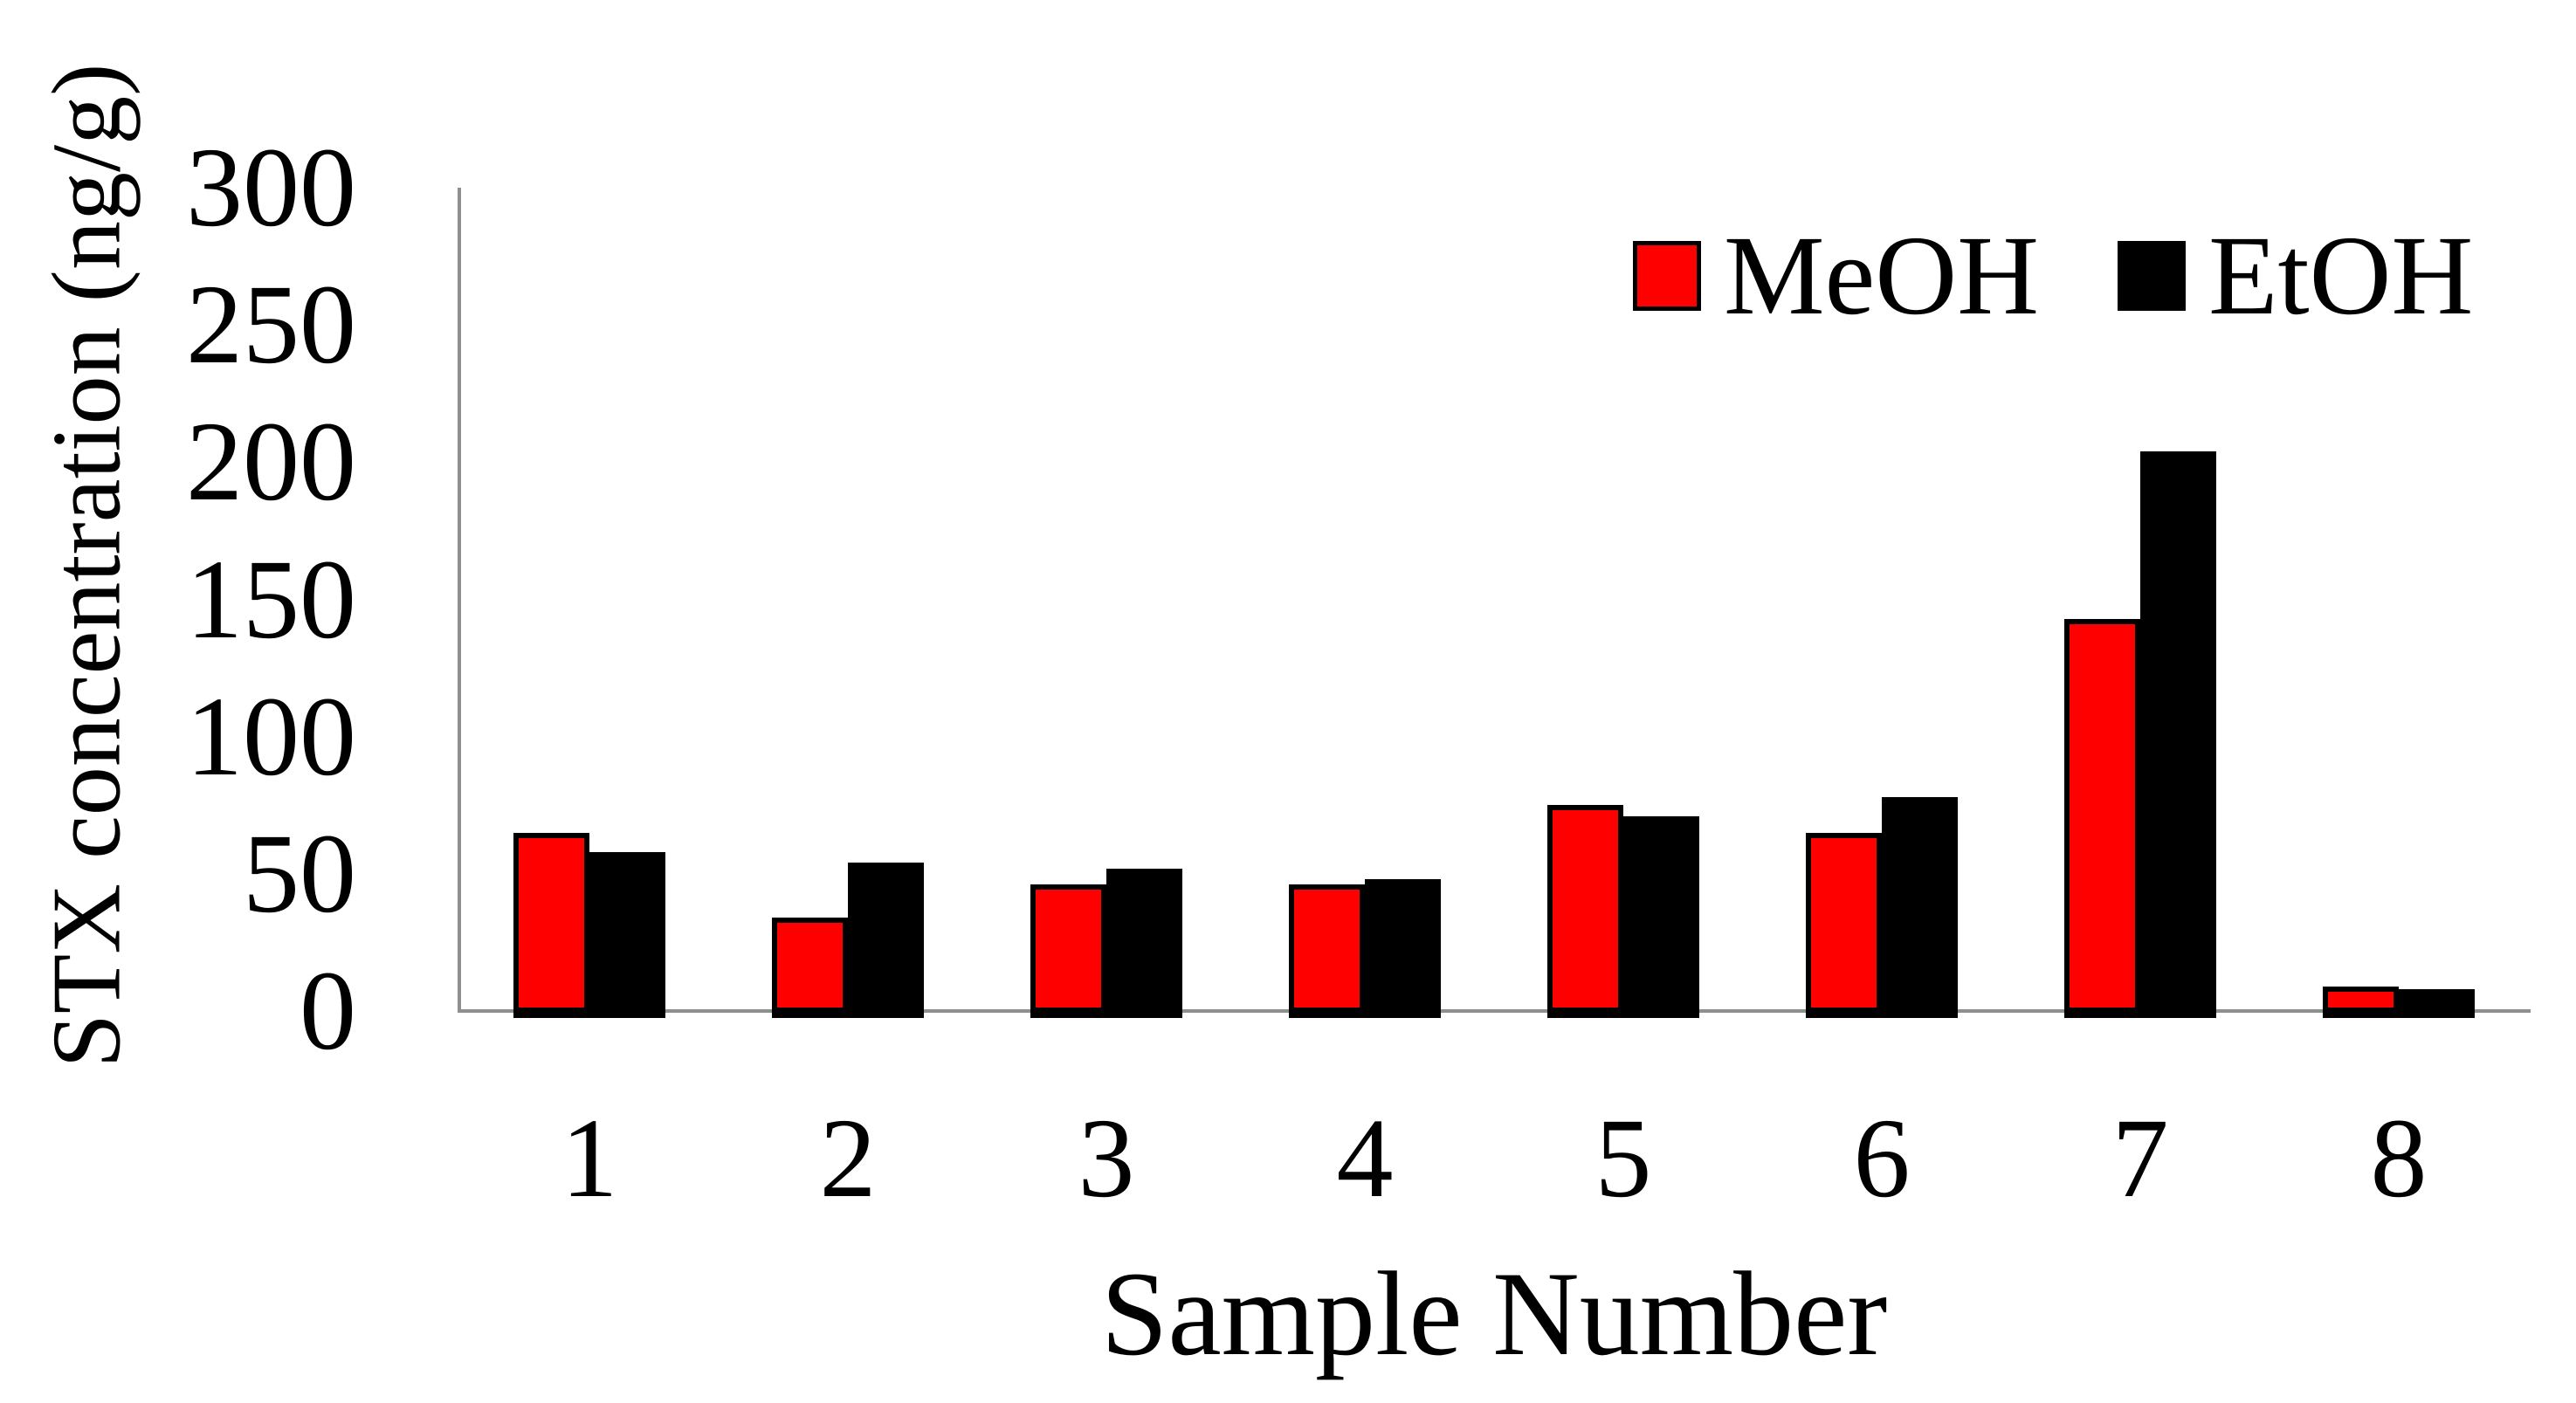  What do you see at coordinates (2152, 276) in the screenshot?
I see `legend-swatch-etoh` at bounding box center [2152, 276].